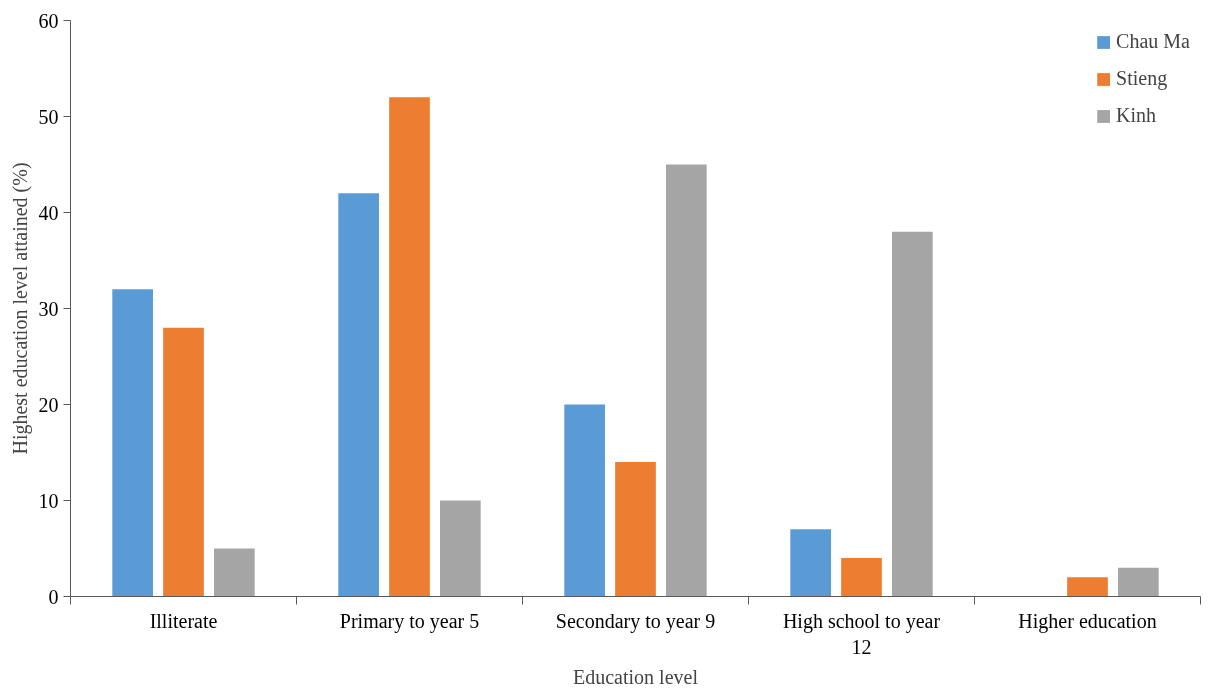 This screenshot has height=690, width=1208. Describe the element at coordinates (1142, 78) in the screenshot. I see `legend-label: Stieng` at that location.